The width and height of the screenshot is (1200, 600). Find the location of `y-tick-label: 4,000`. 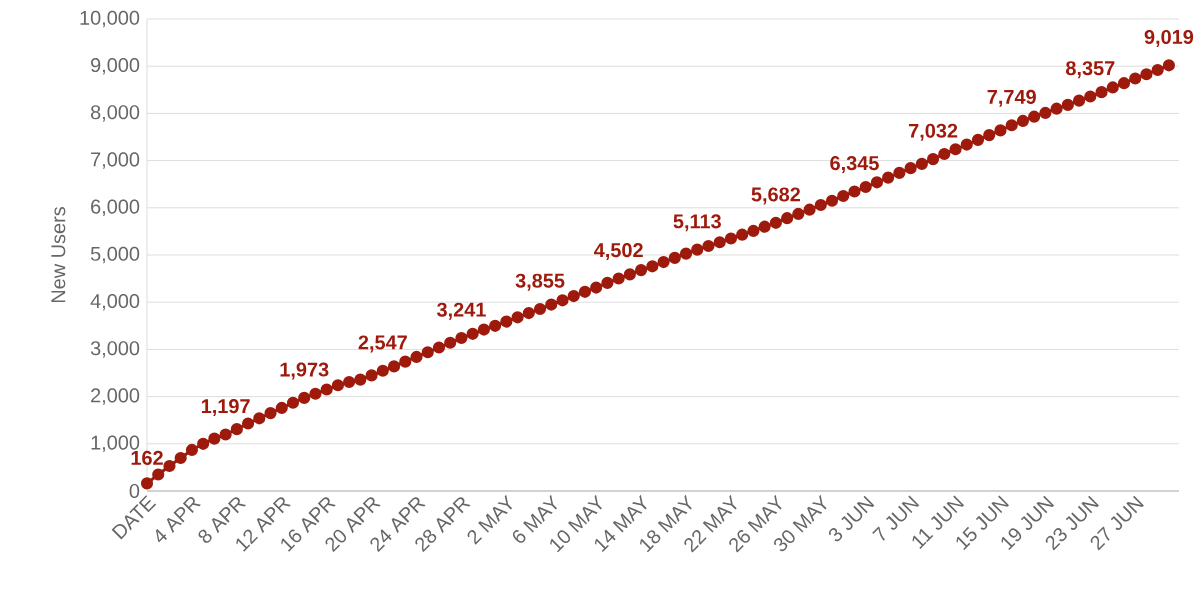

y-tick-label: 4,000 is located at coordinates (115, 302).